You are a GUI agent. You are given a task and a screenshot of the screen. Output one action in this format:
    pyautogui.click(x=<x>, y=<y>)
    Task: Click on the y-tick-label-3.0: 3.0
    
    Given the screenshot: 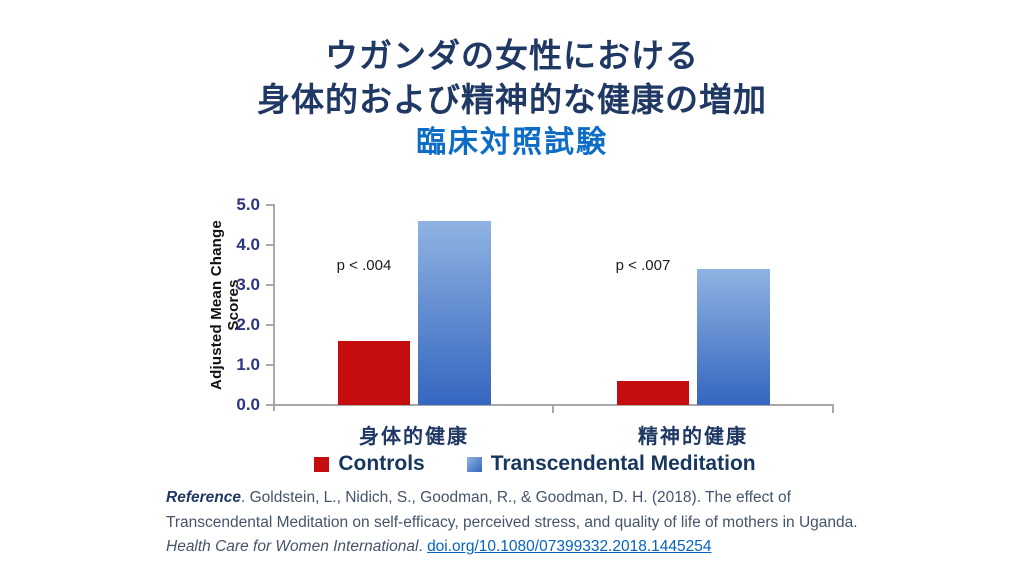 What is the action you would take?
    pyautogui.click(x=248, y=284)
    